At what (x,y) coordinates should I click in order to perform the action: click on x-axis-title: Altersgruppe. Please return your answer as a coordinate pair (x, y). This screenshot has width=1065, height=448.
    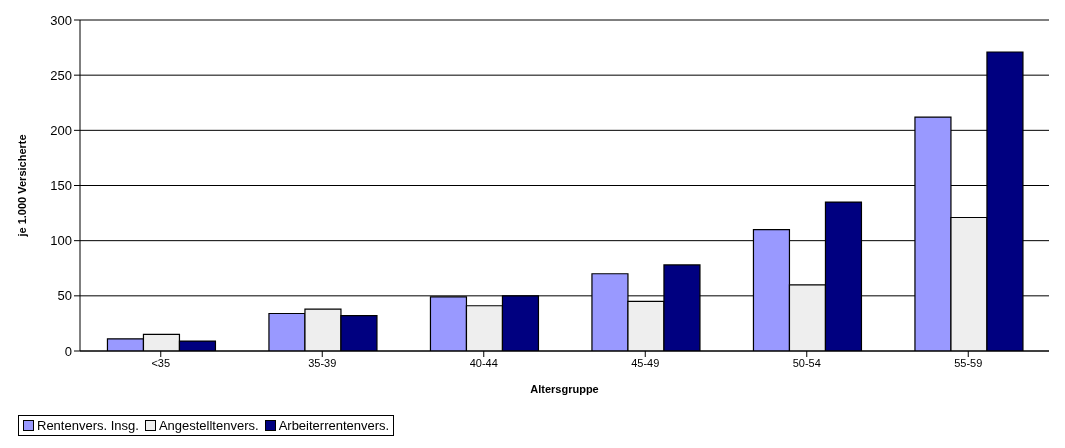
    Looking at the image, I should click on (564, 389).